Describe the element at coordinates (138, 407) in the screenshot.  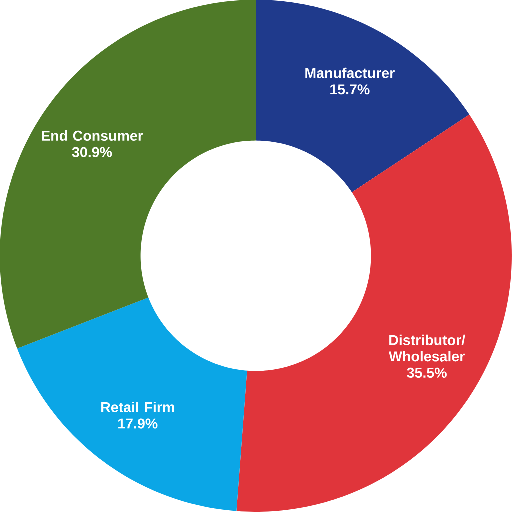
I see `slice-label: Retail Firm` at that location.